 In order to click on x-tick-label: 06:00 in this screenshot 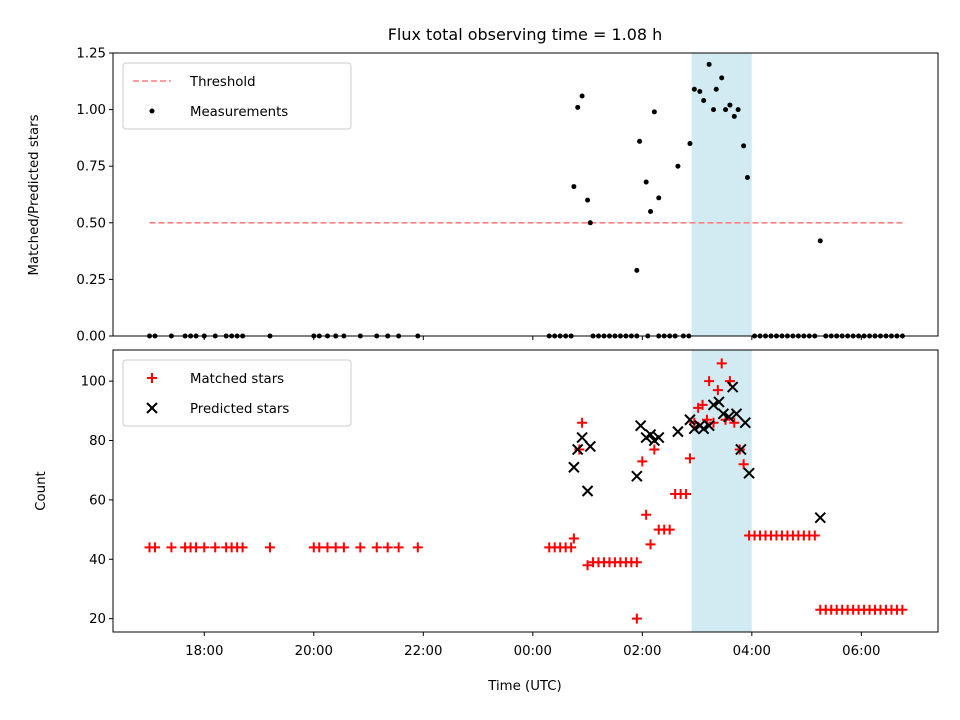, I will do `click(861, 651)`.